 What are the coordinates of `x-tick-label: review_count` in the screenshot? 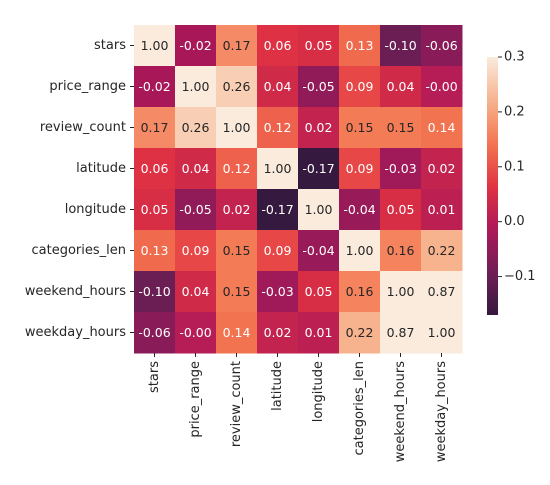 It's located at (236, 404).